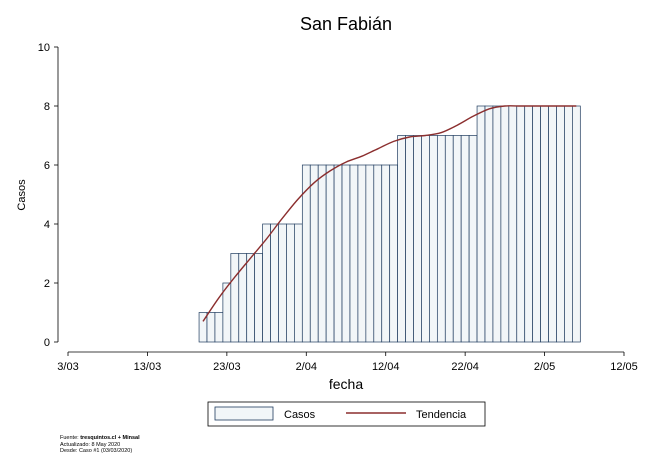 The height and width of the screenshot is (470, 646). Describe the element at coordinates (47, 284) in the screenshot. I see `y-tick-label-2: 2` at that location.